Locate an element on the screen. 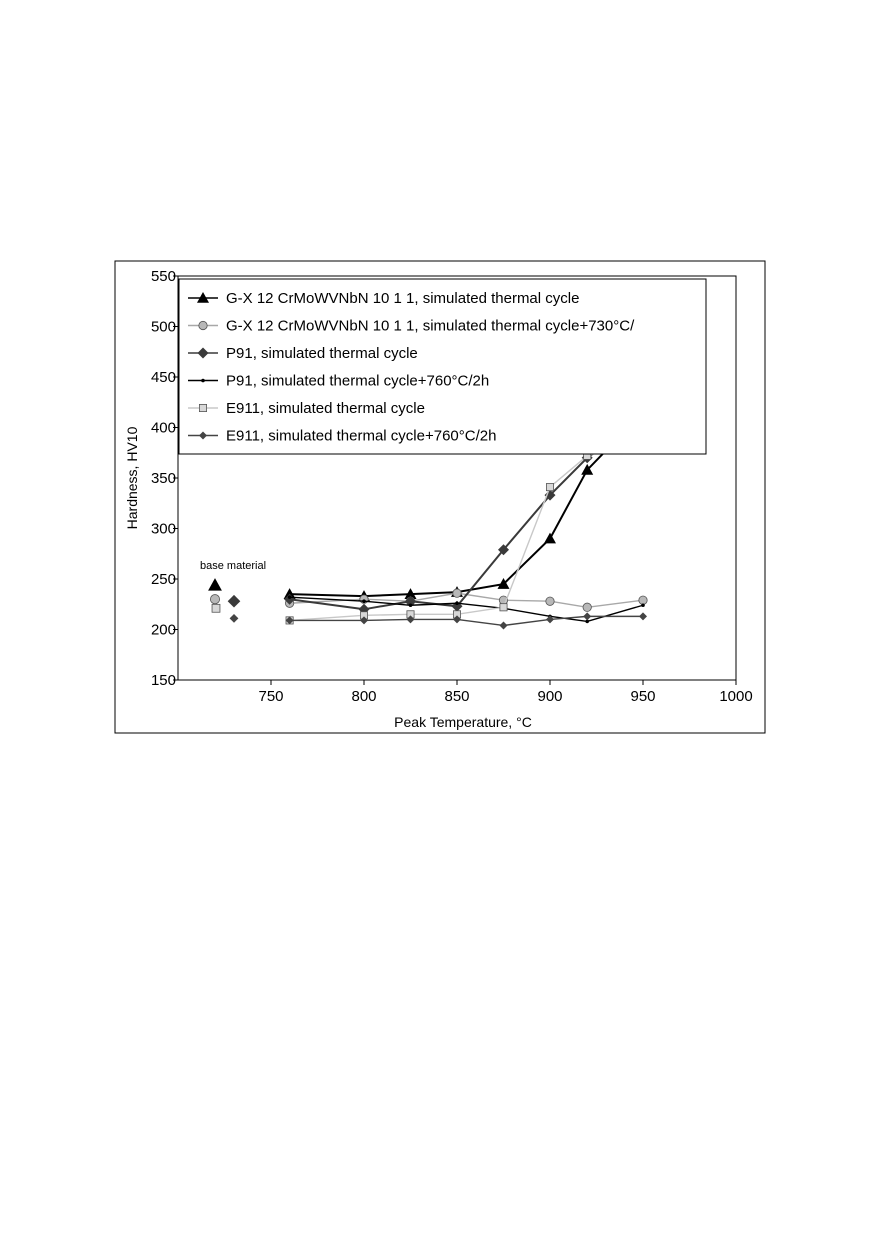  legend-item: E911, simulated thermal cycle+760°C/2h is located at coordinates (342, 436).